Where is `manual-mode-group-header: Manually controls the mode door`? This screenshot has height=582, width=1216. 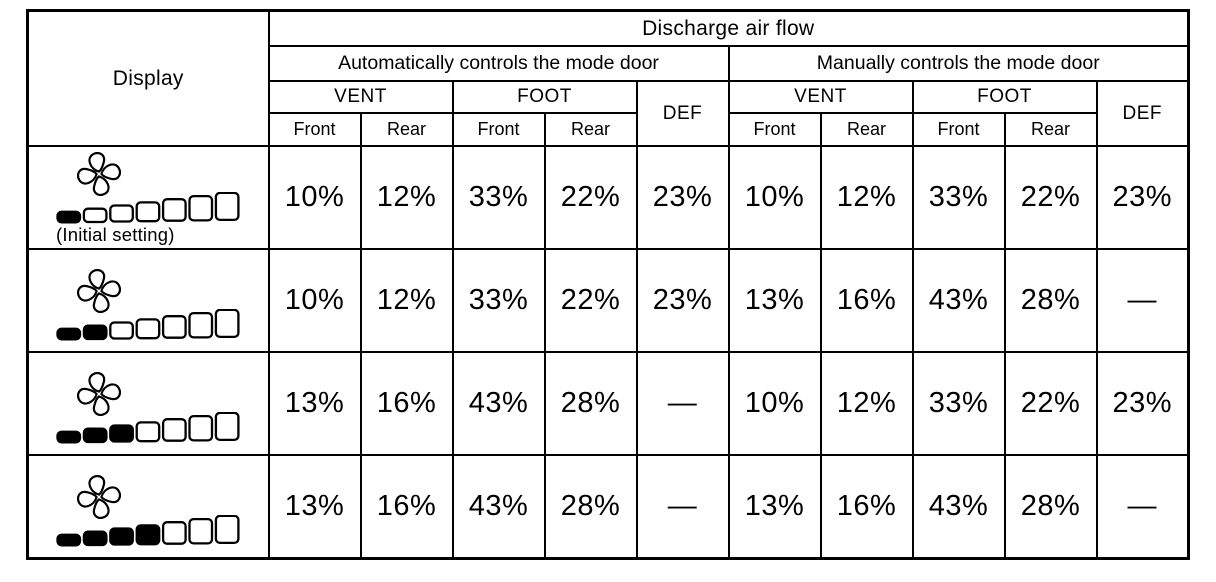 manual-mode-group-header: Manually controls the mode door is located at coordinates (958, 63).